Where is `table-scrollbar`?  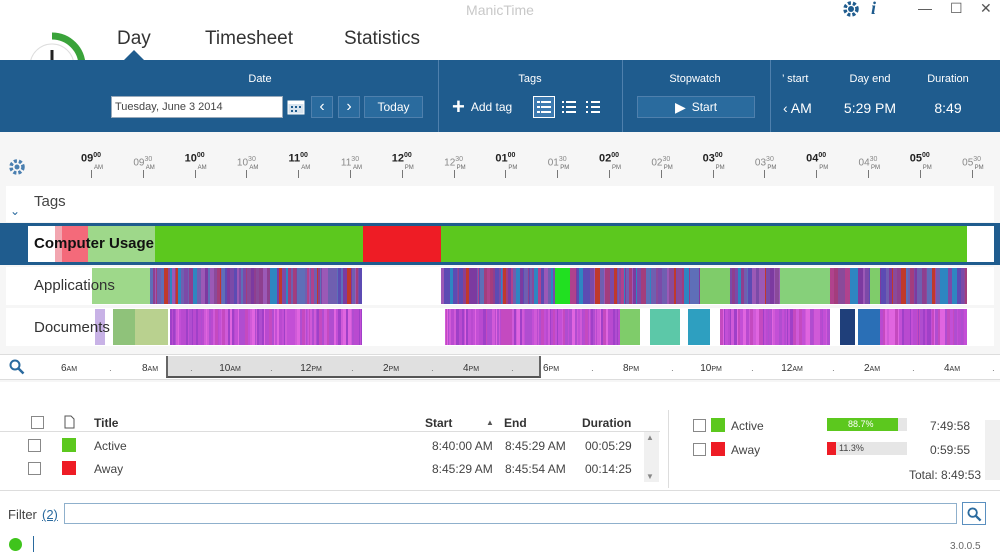 table-scrollbar is located at coordinates (651, 457).